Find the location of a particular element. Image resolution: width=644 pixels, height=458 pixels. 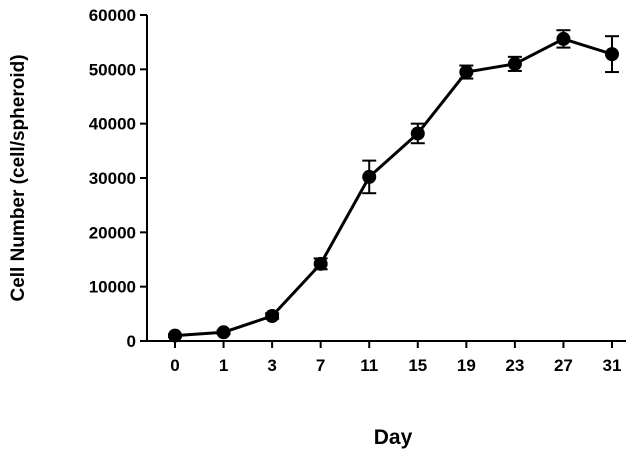

y-tick-label: 30000 is located at coordinates (112, 178).